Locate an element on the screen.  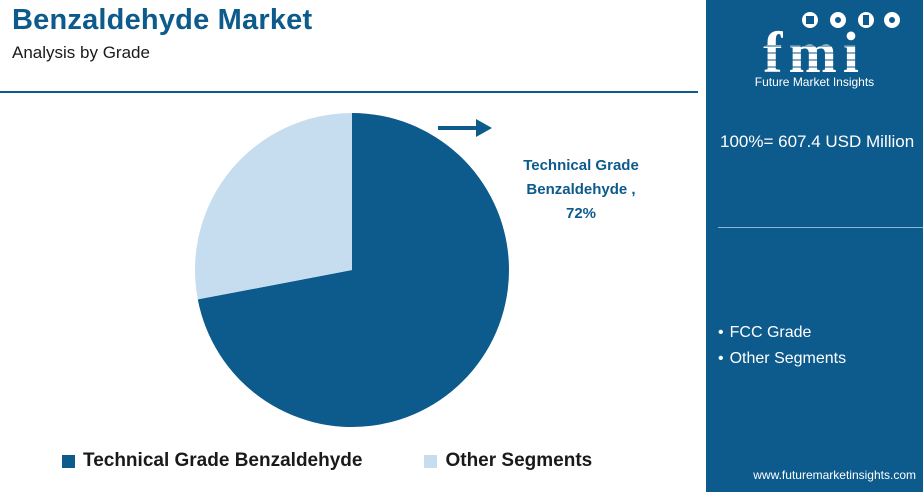
slice-callout-technical-grade: Technical Grade Benzaldehyde , 72% is located at coordinates (581, 190).